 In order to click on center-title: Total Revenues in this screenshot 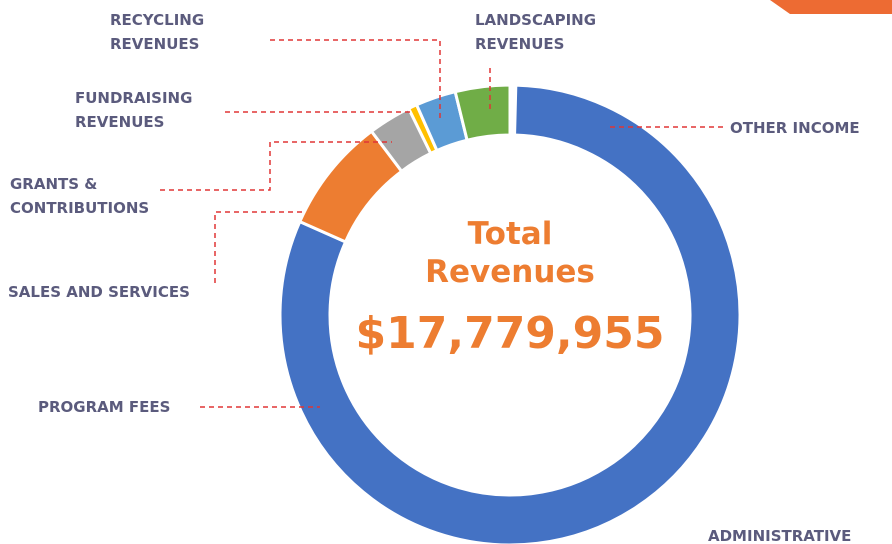, I will do `click(510, 253)`.